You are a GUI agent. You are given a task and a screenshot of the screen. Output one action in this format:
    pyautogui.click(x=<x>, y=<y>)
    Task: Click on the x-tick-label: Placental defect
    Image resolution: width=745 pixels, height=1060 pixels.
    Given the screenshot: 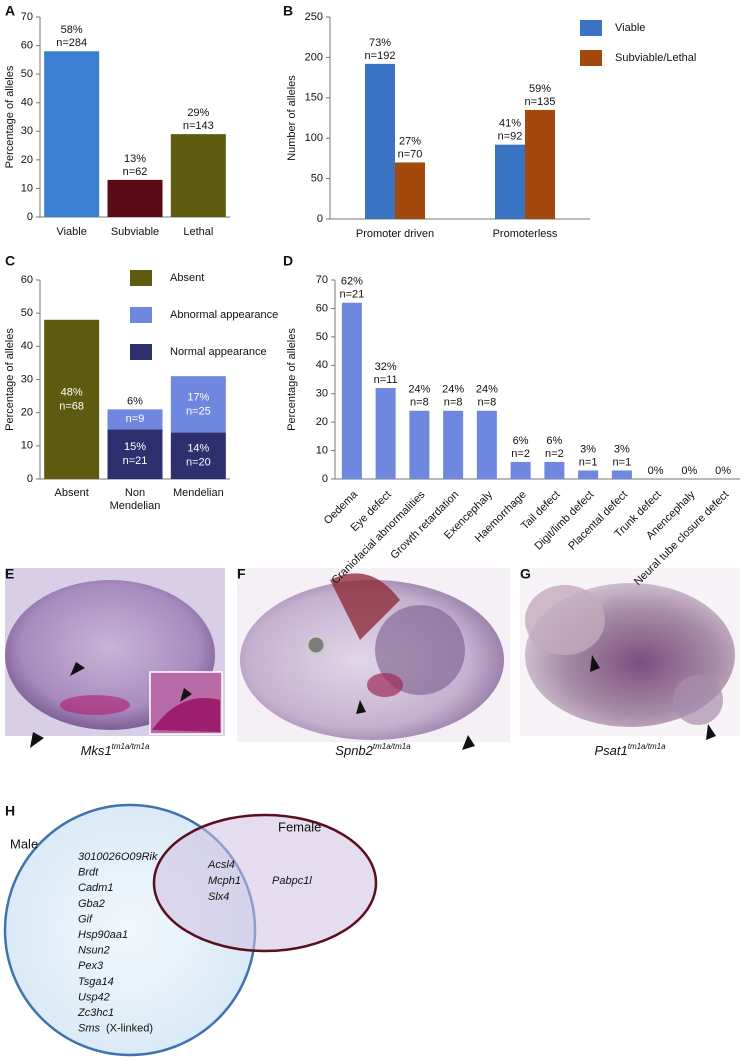 What is the action you would take?
    pyautogui.click(x=598, y=521)
    